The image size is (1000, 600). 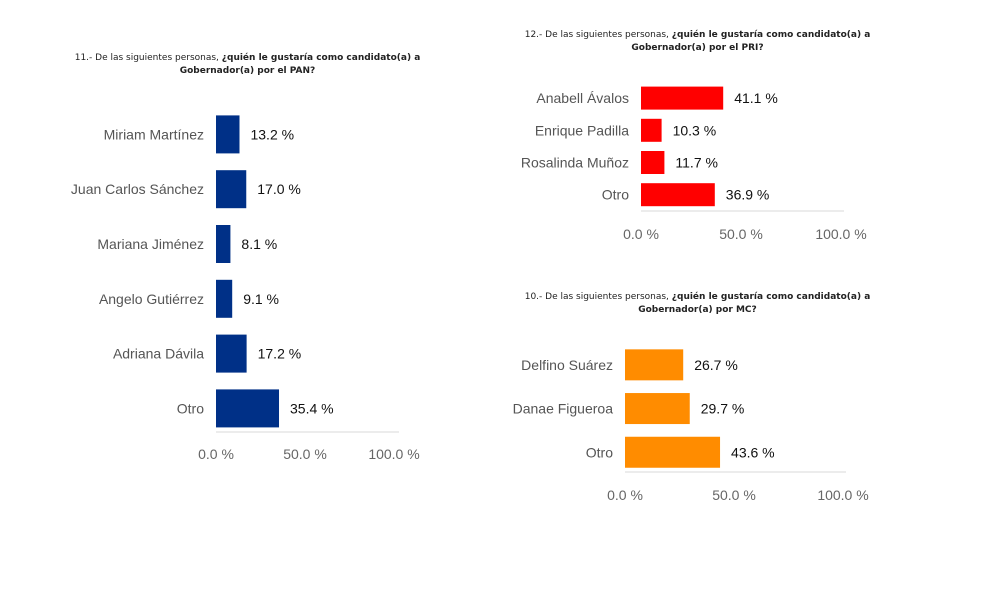 What do you see at coordinates (151, 299) in the screenshot?
I see `category-label-pan: Angelo Gutiérrez` at bounding box center [151, 299].